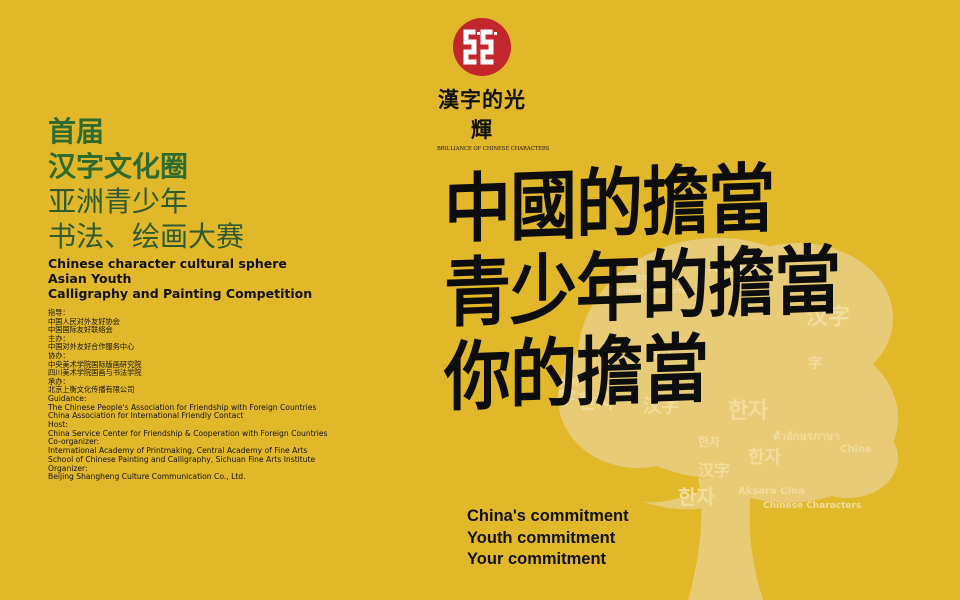 Image resolution: width=960 pixels, height=600 pixels. I want to click on tree-word: Aksara Cina, so click(771, 491).